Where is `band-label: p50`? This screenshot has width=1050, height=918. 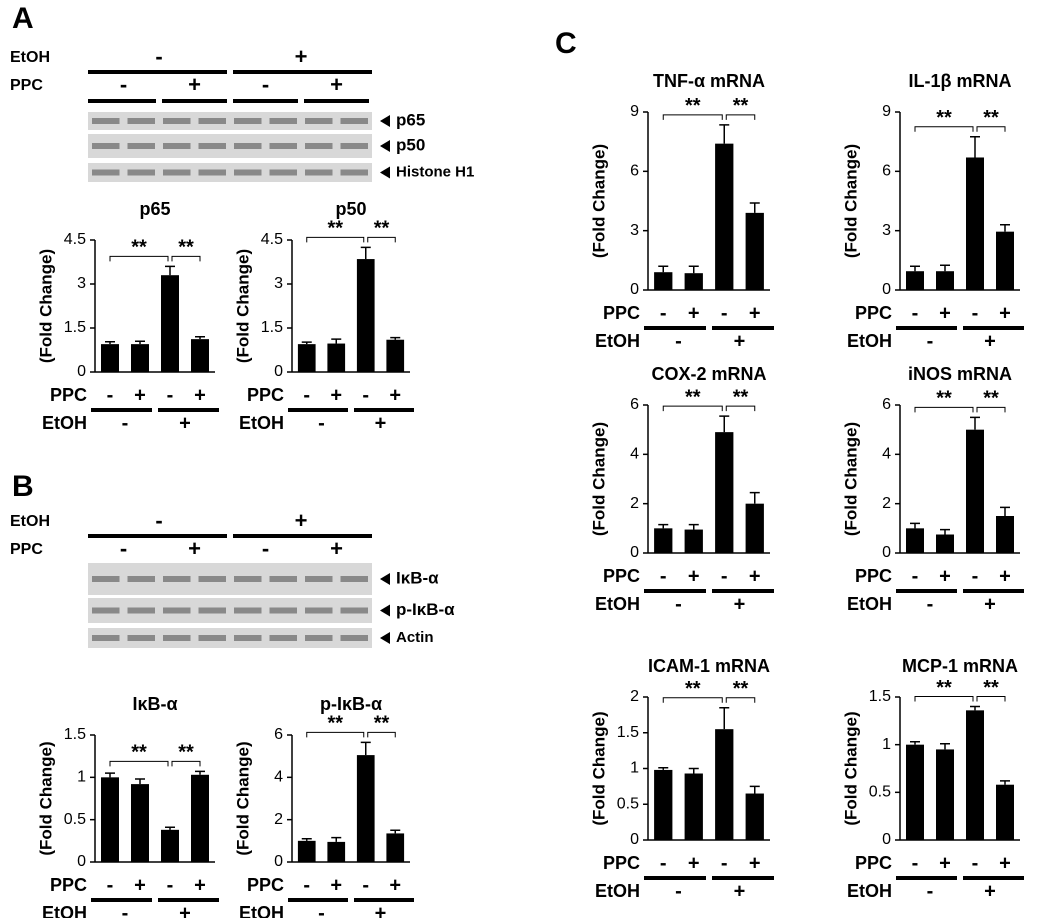
band-label: p50 is located at coordinates (410, 144).